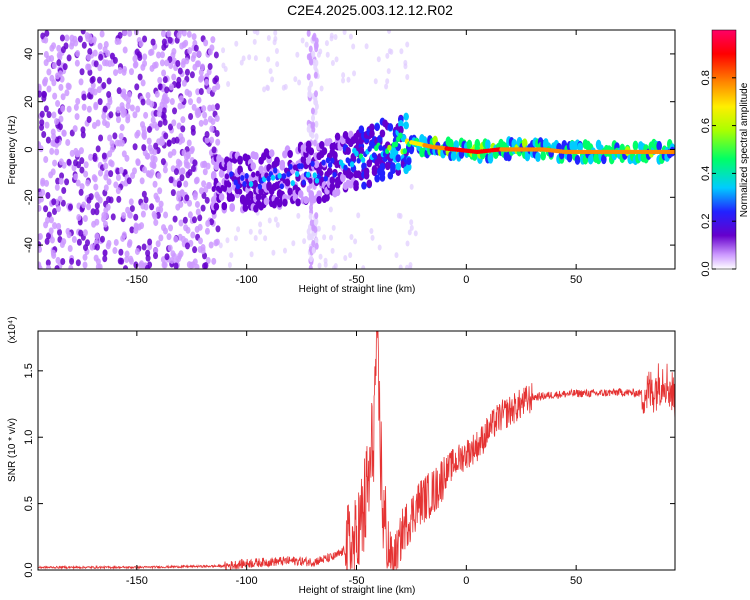  What do you see at coordinates (357, 581) in the screenshot?
I see `snr-x-tick-label: -50` at bounding box center [357, 581].